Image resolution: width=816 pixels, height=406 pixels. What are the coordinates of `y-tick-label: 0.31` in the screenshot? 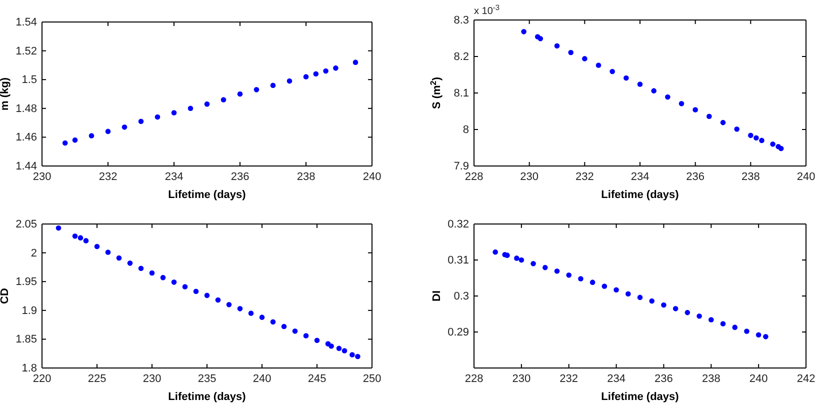 It's located at (458, 260).